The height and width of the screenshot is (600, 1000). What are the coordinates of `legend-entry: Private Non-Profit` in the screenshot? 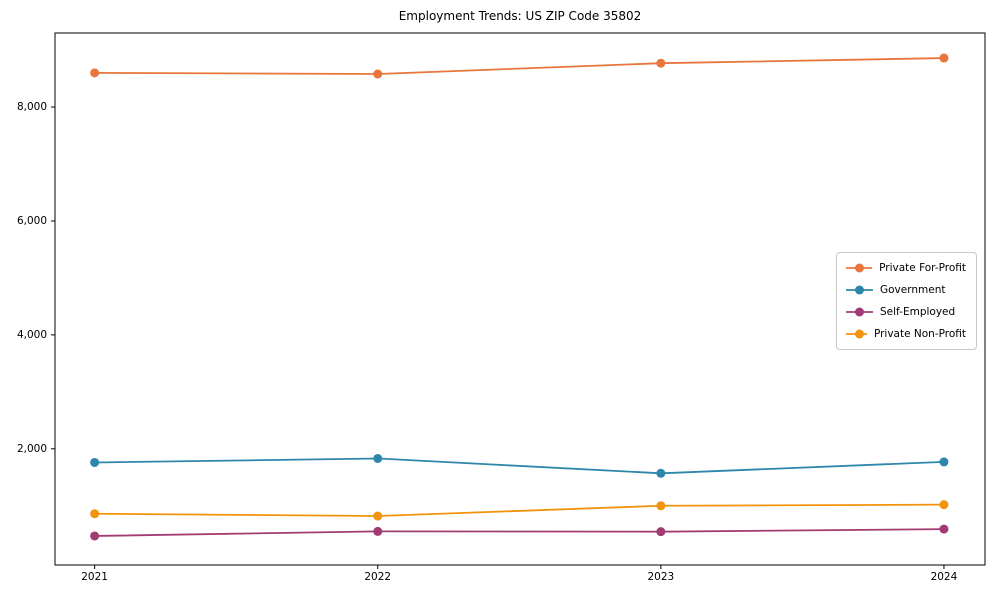 It's located at (906, 334).